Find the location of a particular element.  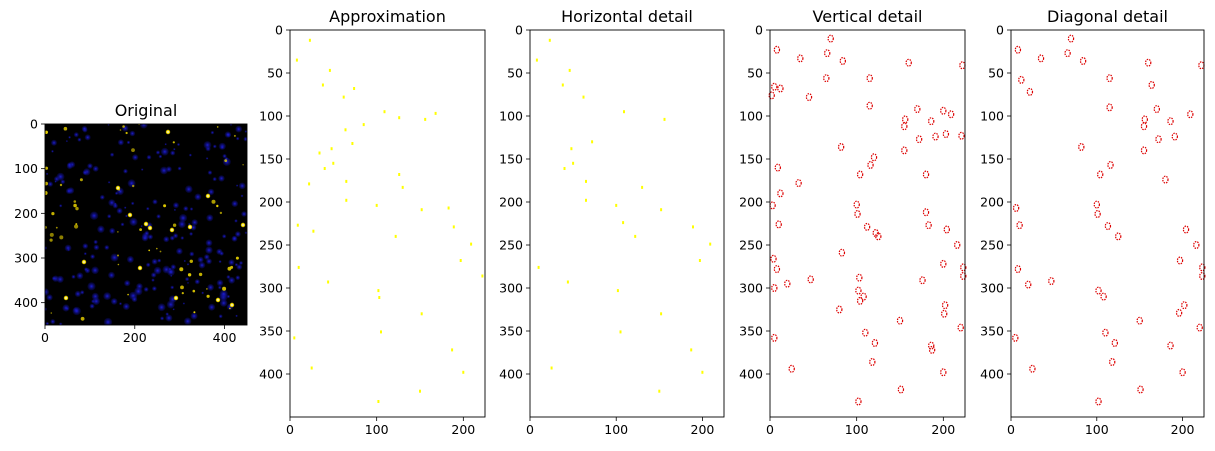

y-tick-label: 200 is located at coordinates (511, 202).